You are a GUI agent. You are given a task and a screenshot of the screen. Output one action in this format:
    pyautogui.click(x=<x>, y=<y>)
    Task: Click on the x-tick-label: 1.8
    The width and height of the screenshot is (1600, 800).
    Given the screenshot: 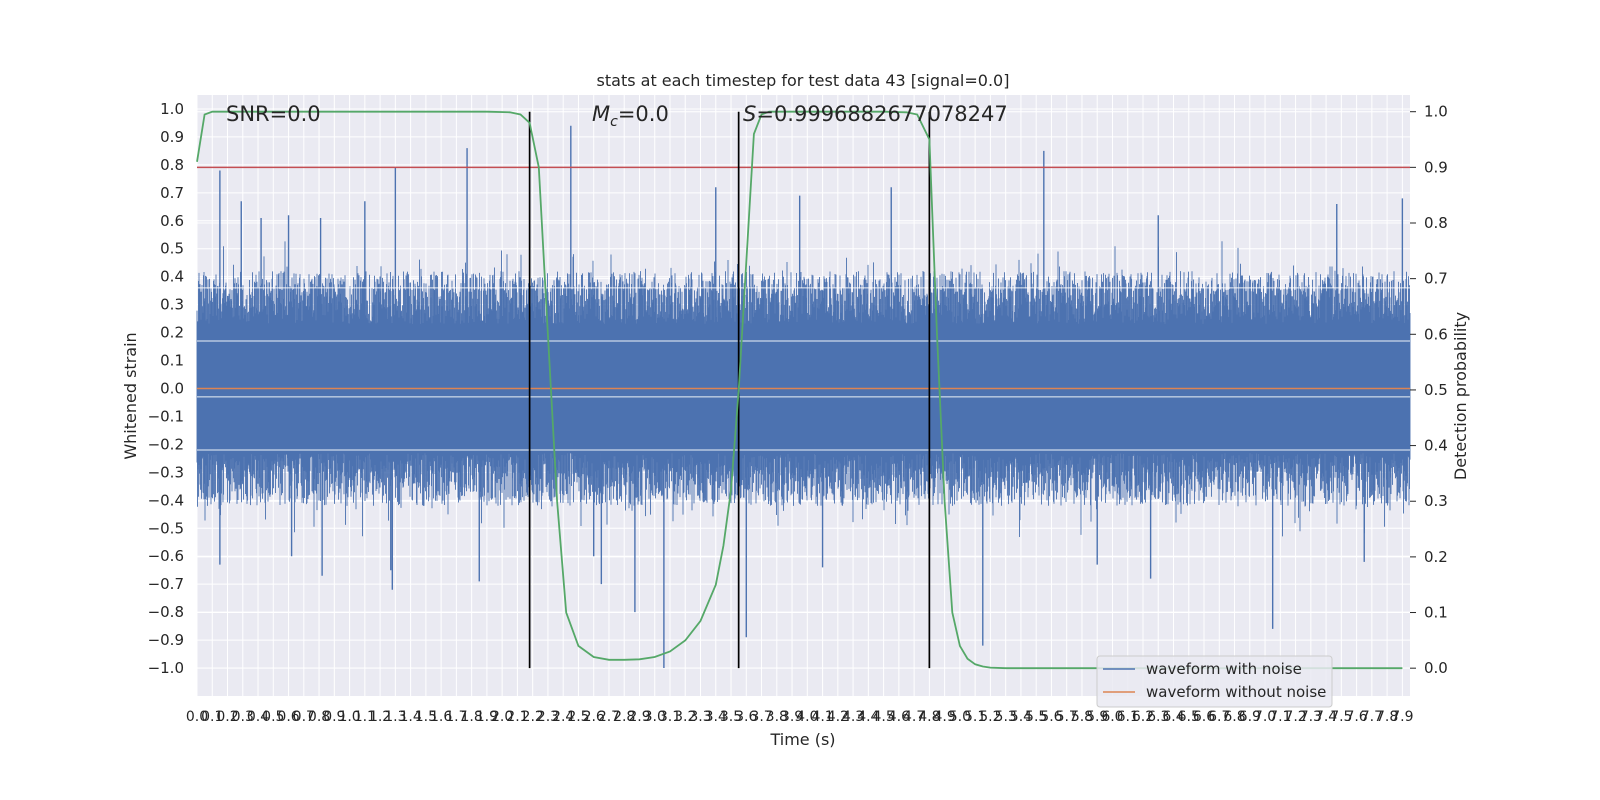 What is the action you would take?
    pyautogui.click(x=472, y=717)
    